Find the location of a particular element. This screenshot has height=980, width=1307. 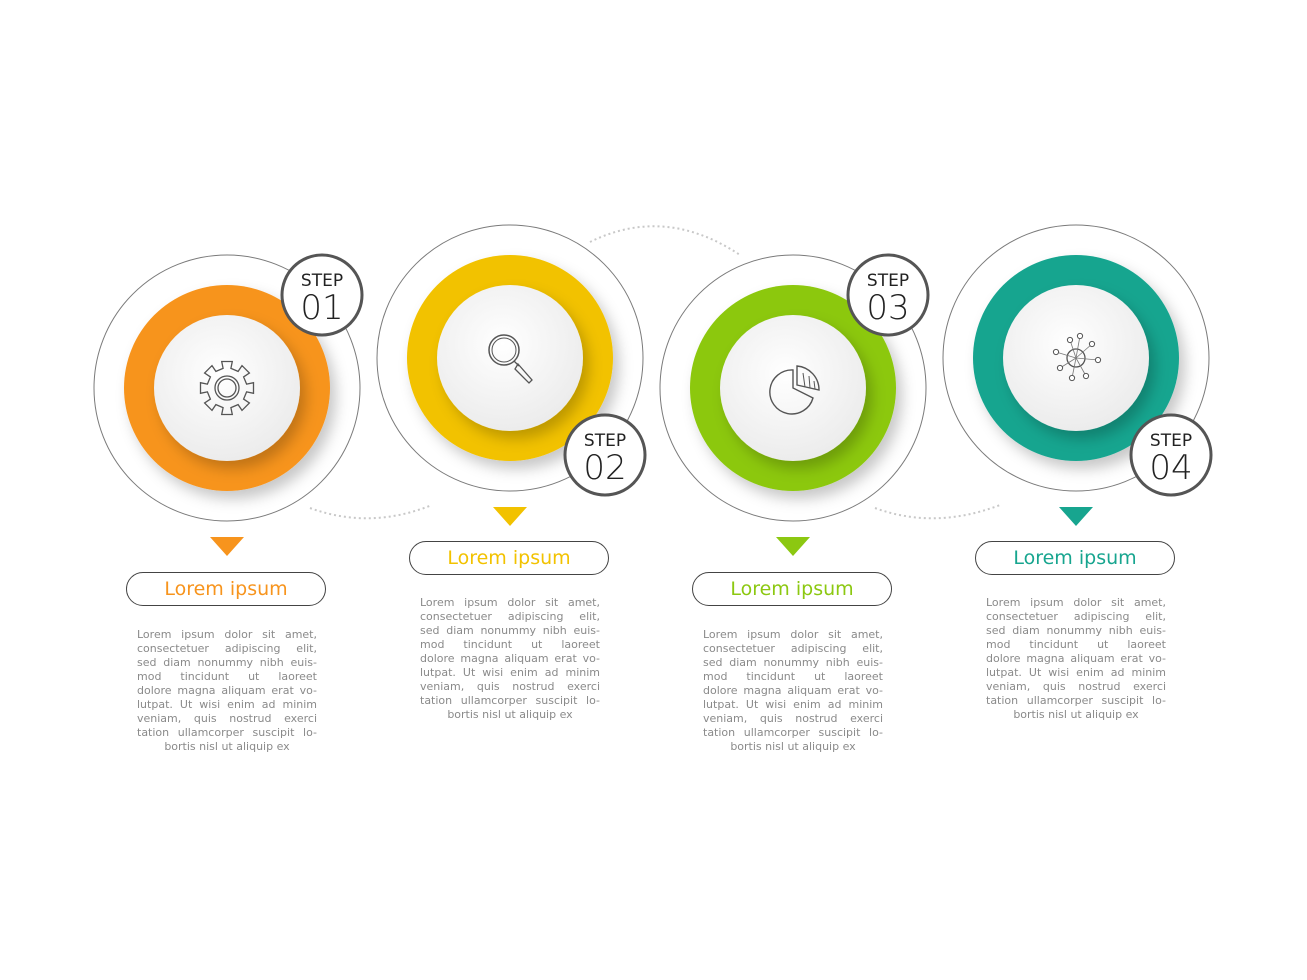

step-number: 04 is located at coordinates (1170, 468).